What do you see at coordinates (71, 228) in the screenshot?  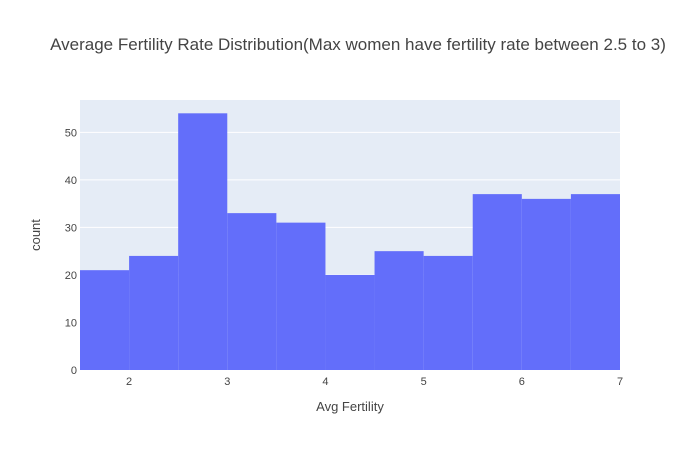 I see `y-tick-label: 30` at bounding box center [71, 228].